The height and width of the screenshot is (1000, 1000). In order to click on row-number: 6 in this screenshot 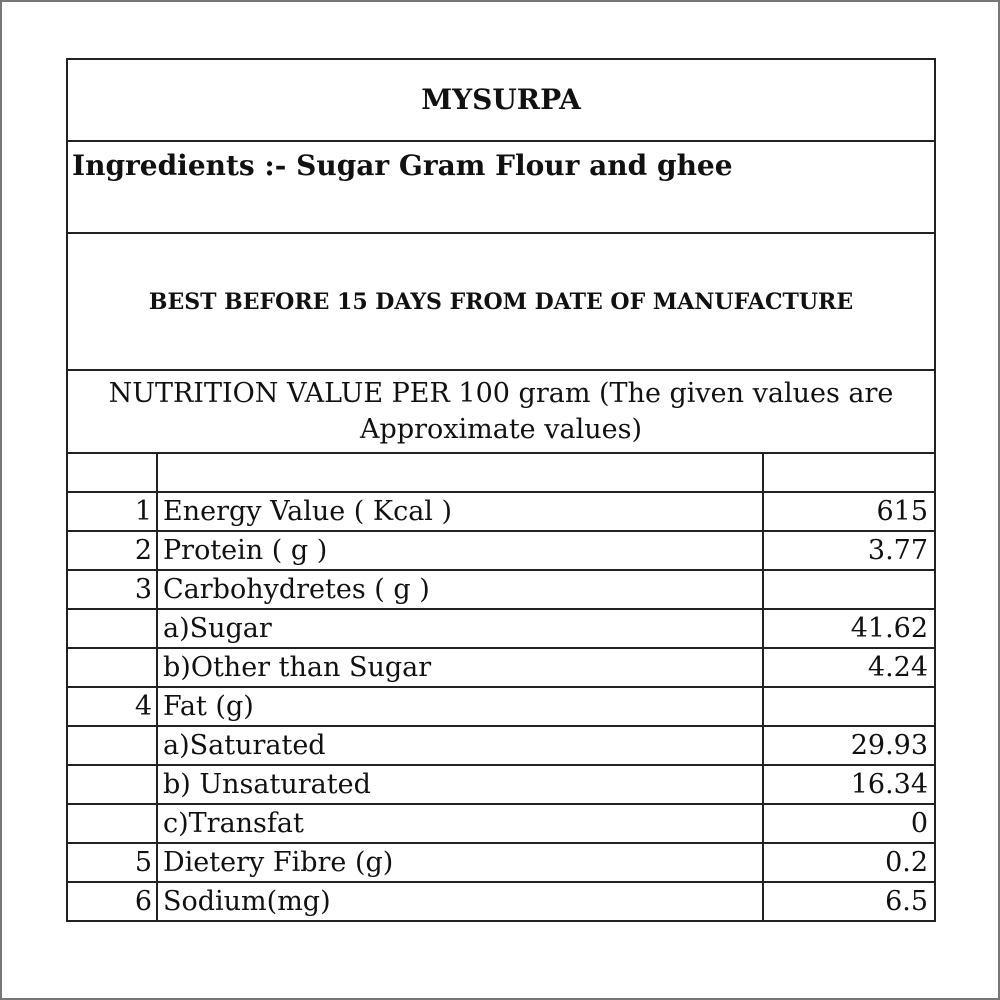, I will do `click(112, 901)`.